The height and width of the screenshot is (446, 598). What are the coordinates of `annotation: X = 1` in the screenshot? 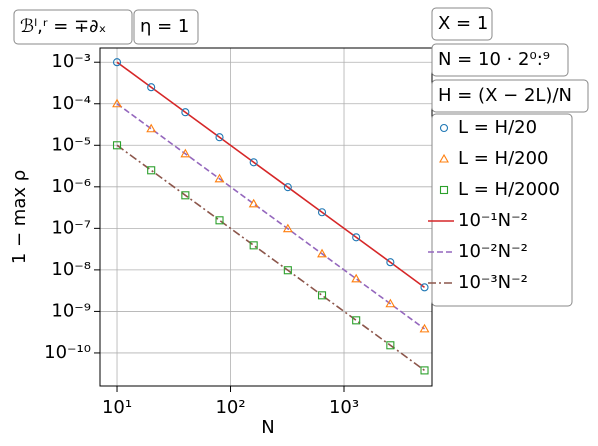 It's located at (463, 23).